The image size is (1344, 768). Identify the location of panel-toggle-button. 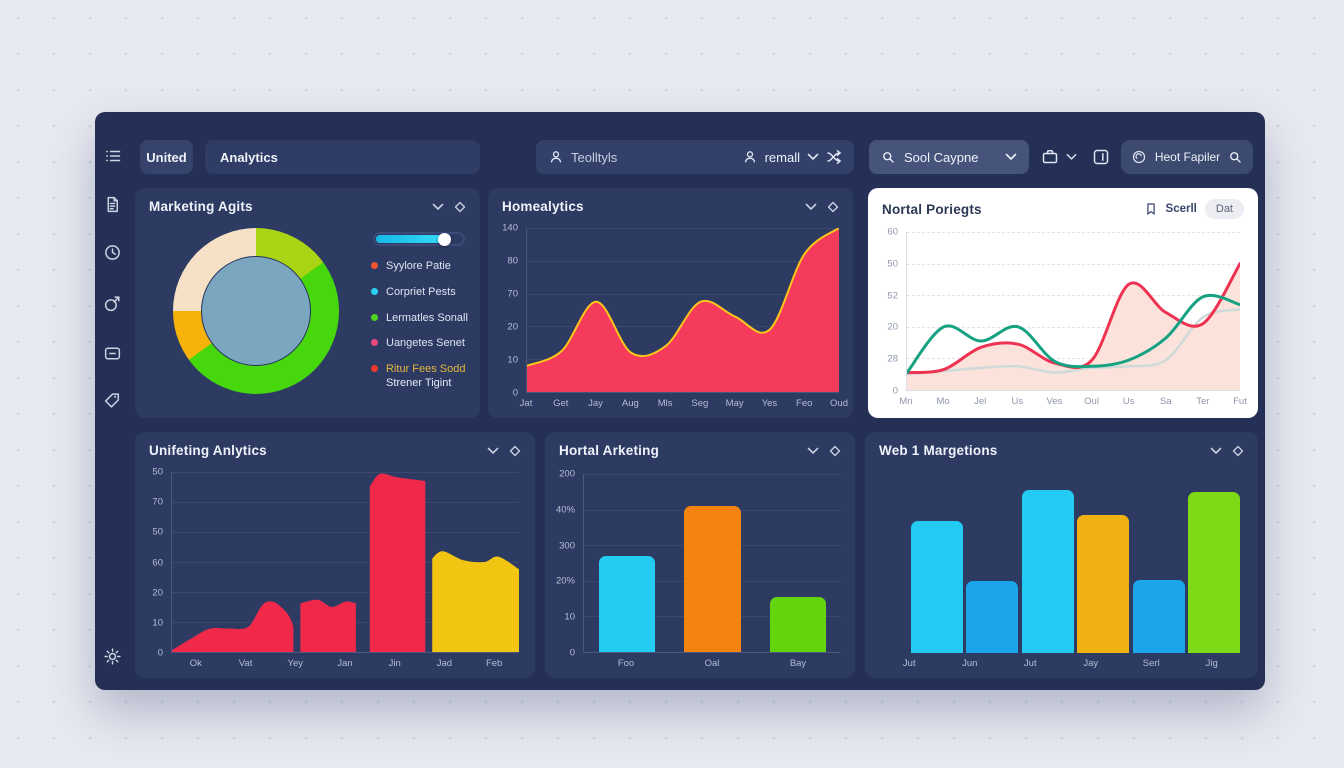
(1101, 157).